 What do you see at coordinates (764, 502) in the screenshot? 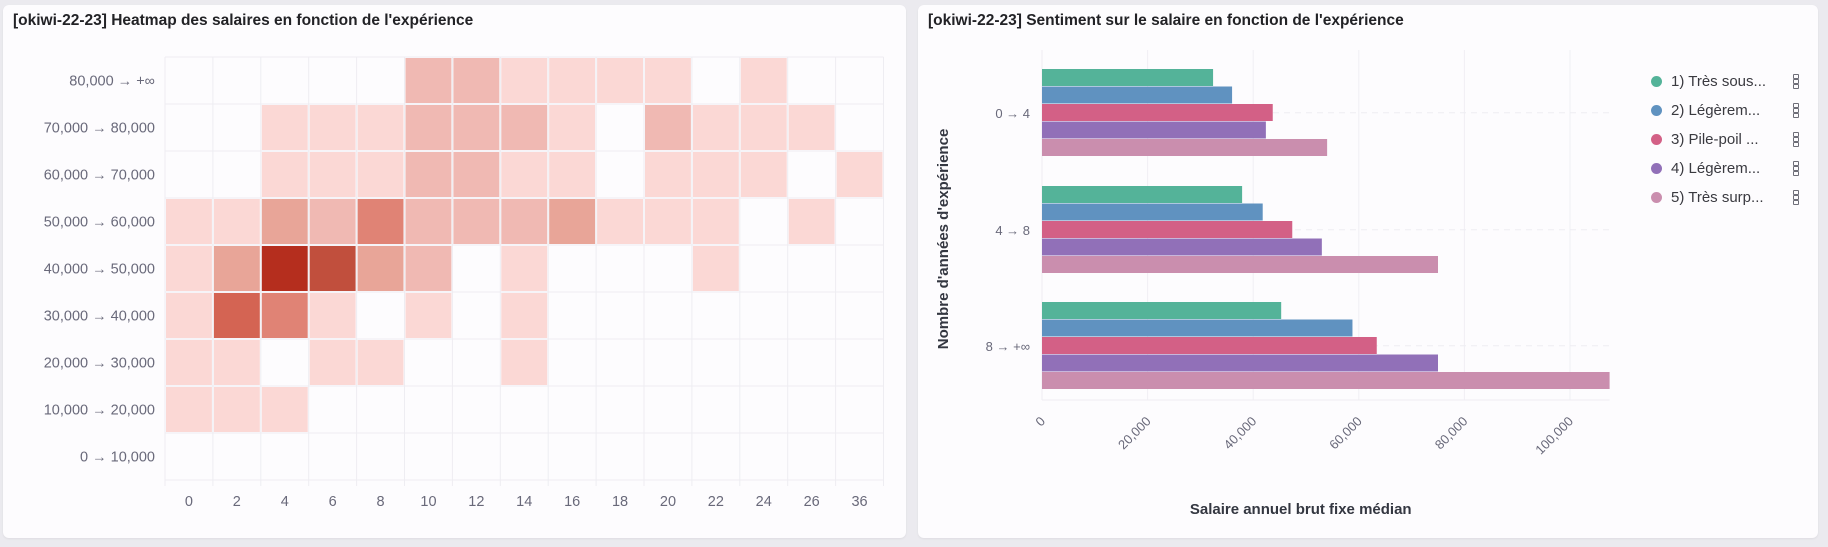
I see `x-tick-label: 24` at bounding box center [764, 502].